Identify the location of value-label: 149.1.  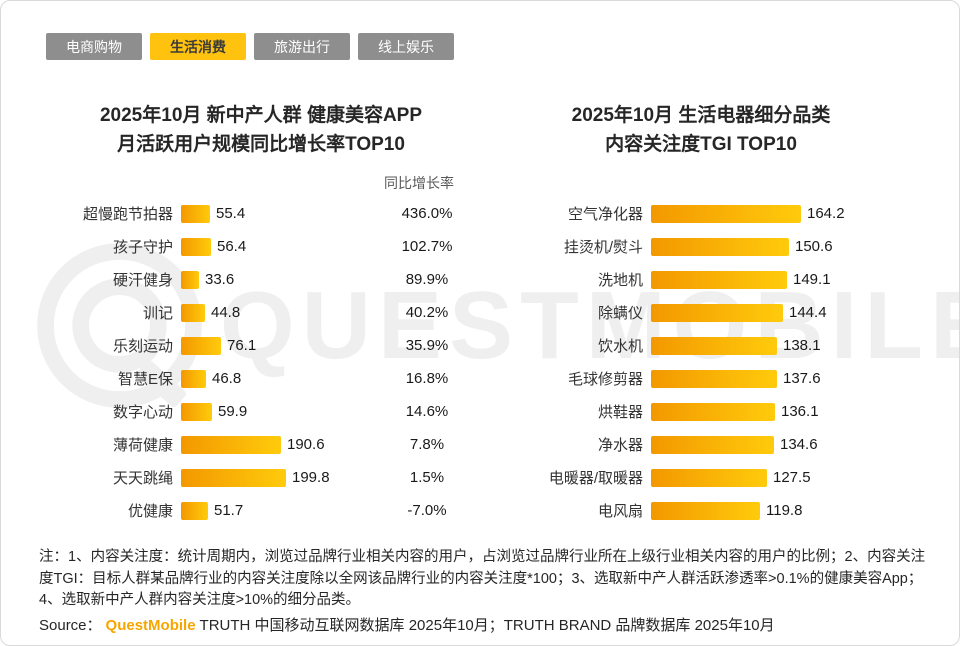
(812, 279).